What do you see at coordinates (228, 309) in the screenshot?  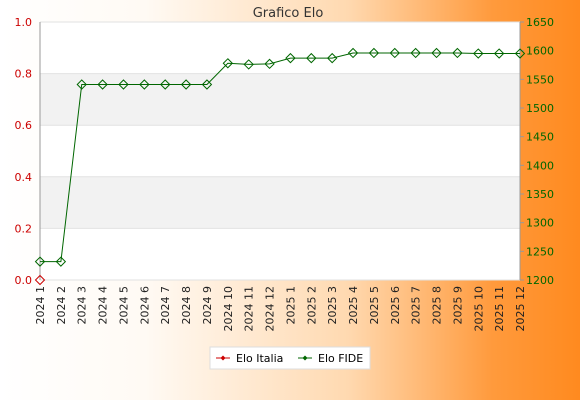 I see `x-tick-label: 2024 10` at bounding box center [228, 309].